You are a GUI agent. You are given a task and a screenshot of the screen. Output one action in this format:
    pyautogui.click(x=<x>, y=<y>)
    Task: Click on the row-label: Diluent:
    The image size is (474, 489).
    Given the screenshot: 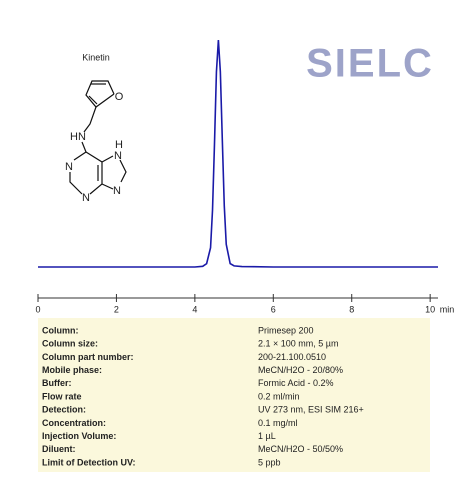 What is the action you would take?
    pyautogui.click(x=59, y=449)
    